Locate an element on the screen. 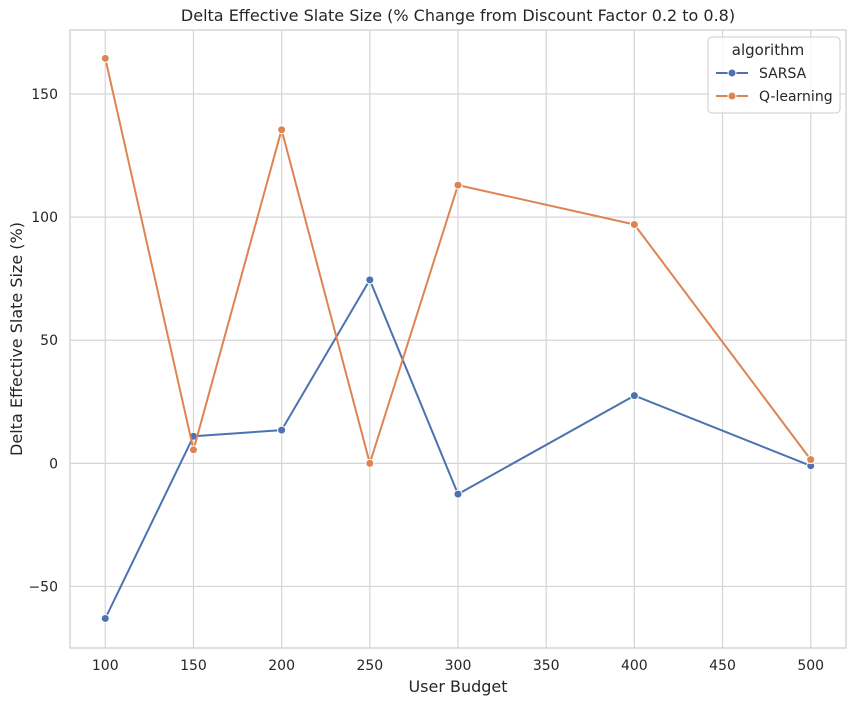  x-tick-label: 150 is located at coordinates (193, 666).